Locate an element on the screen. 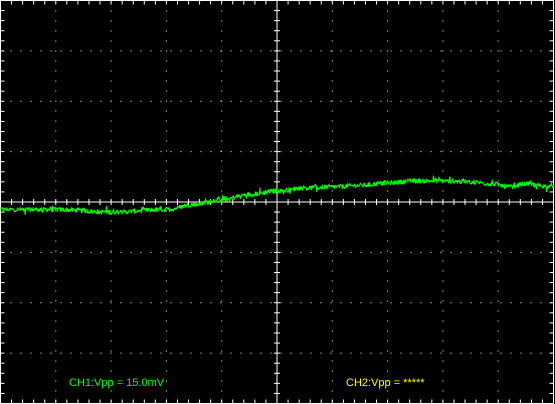  ch1-trace is located at coordinates (277, 195).